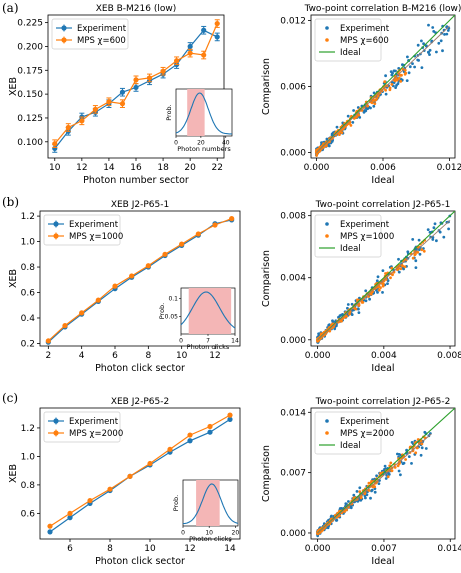  Describe the element at coordinates (28, 429) in the screenshot. I see `y-tick-label: 1.2` at that location.